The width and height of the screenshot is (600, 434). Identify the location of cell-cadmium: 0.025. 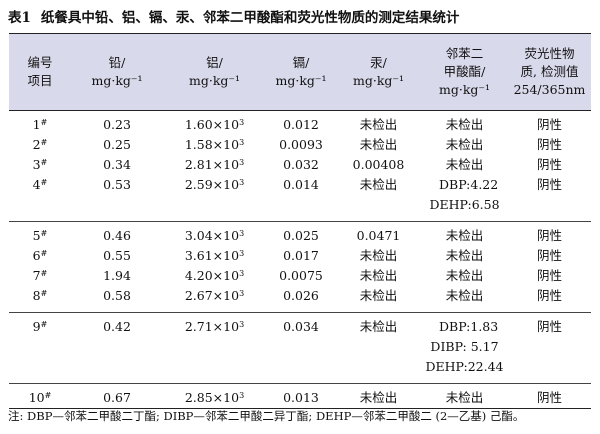
(301, 235).